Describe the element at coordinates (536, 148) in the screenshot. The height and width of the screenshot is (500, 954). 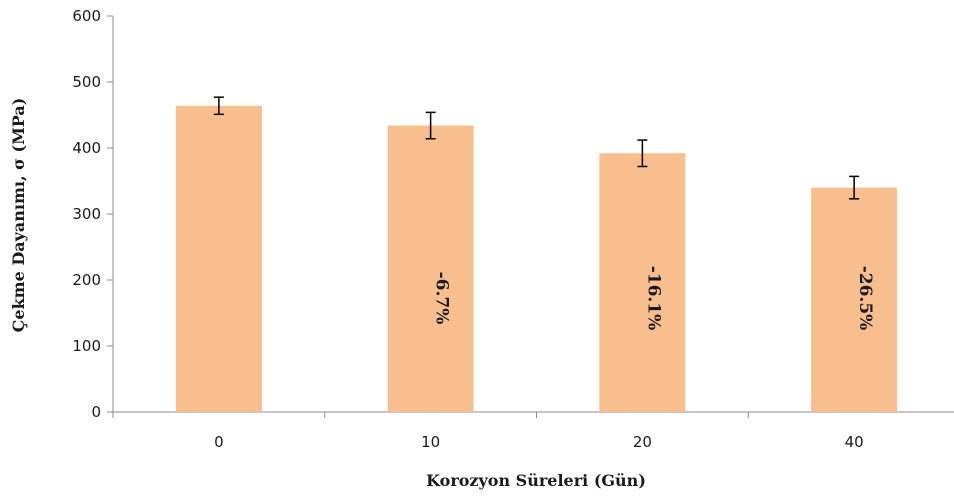
I see `error-bars` at that location.